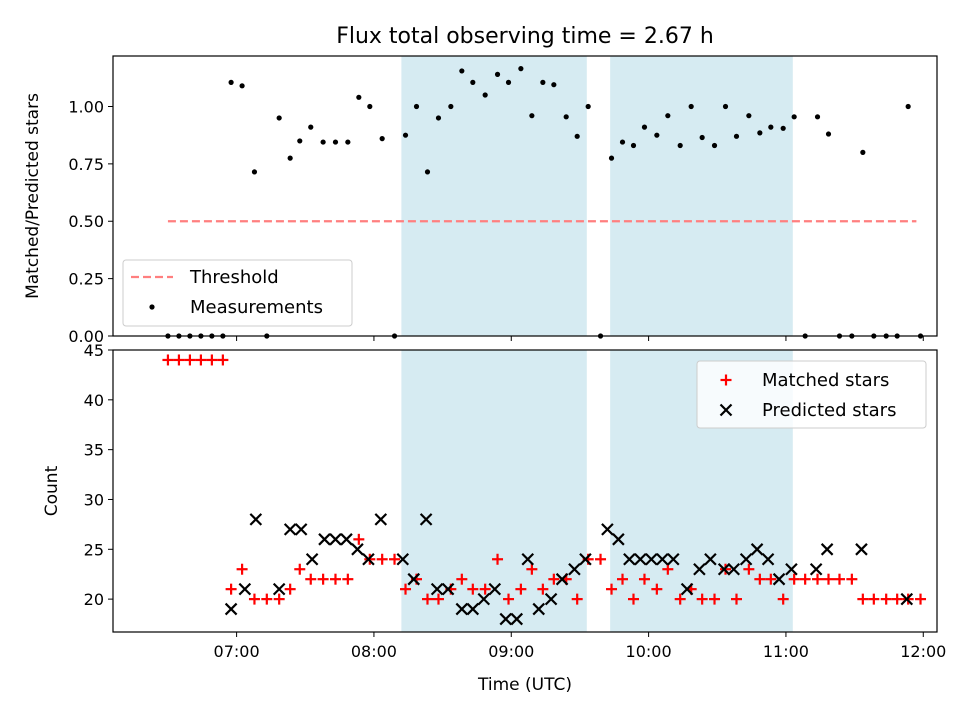 This screenshot has width=960, height=720. I want to click on x-tick-label: 07:00, so click(237, 651).